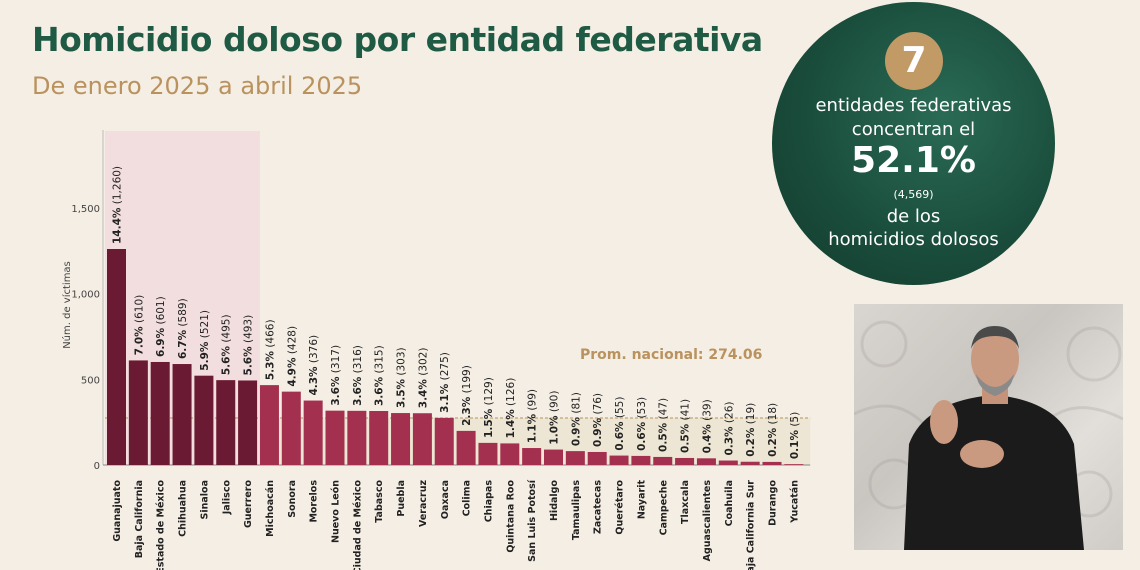 The image size is (1140, 570). What do you see at coordinates (511, 394) in the screenshot?
I see `data-label-count: (126)` at bounding box center [511, 394].